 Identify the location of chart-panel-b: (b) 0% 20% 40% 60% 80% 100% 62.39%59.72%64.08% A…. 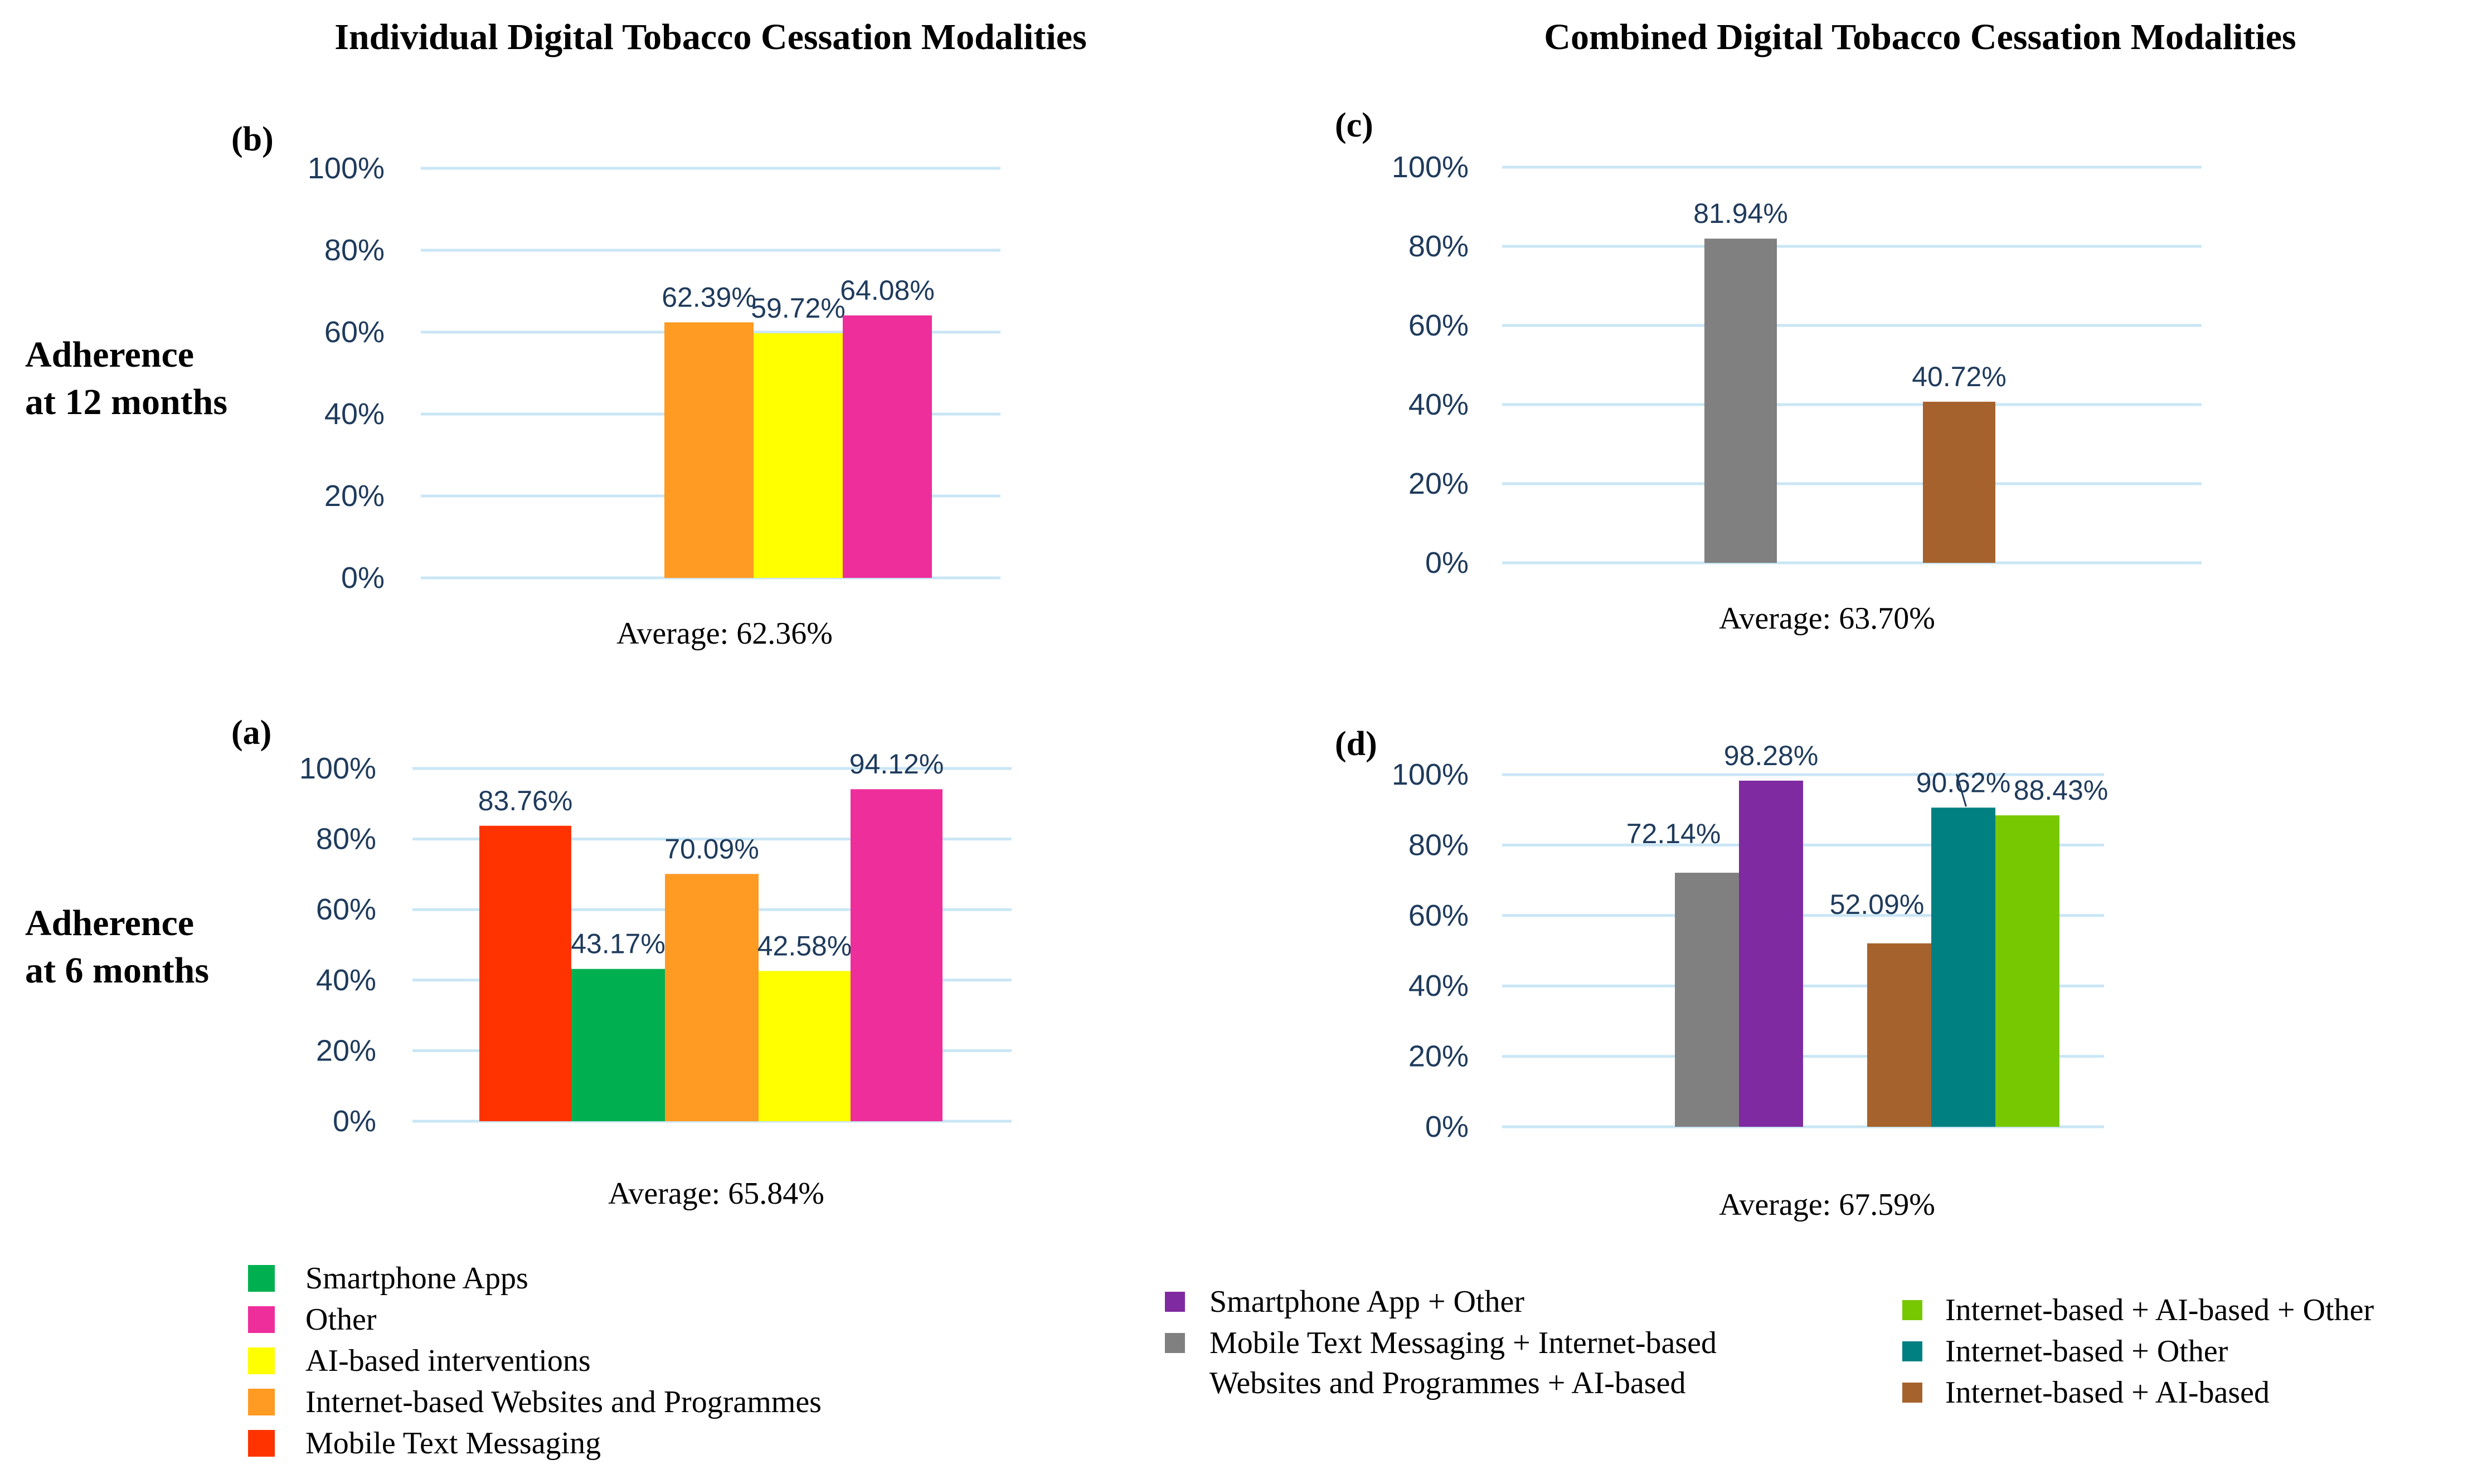
(615, 385).